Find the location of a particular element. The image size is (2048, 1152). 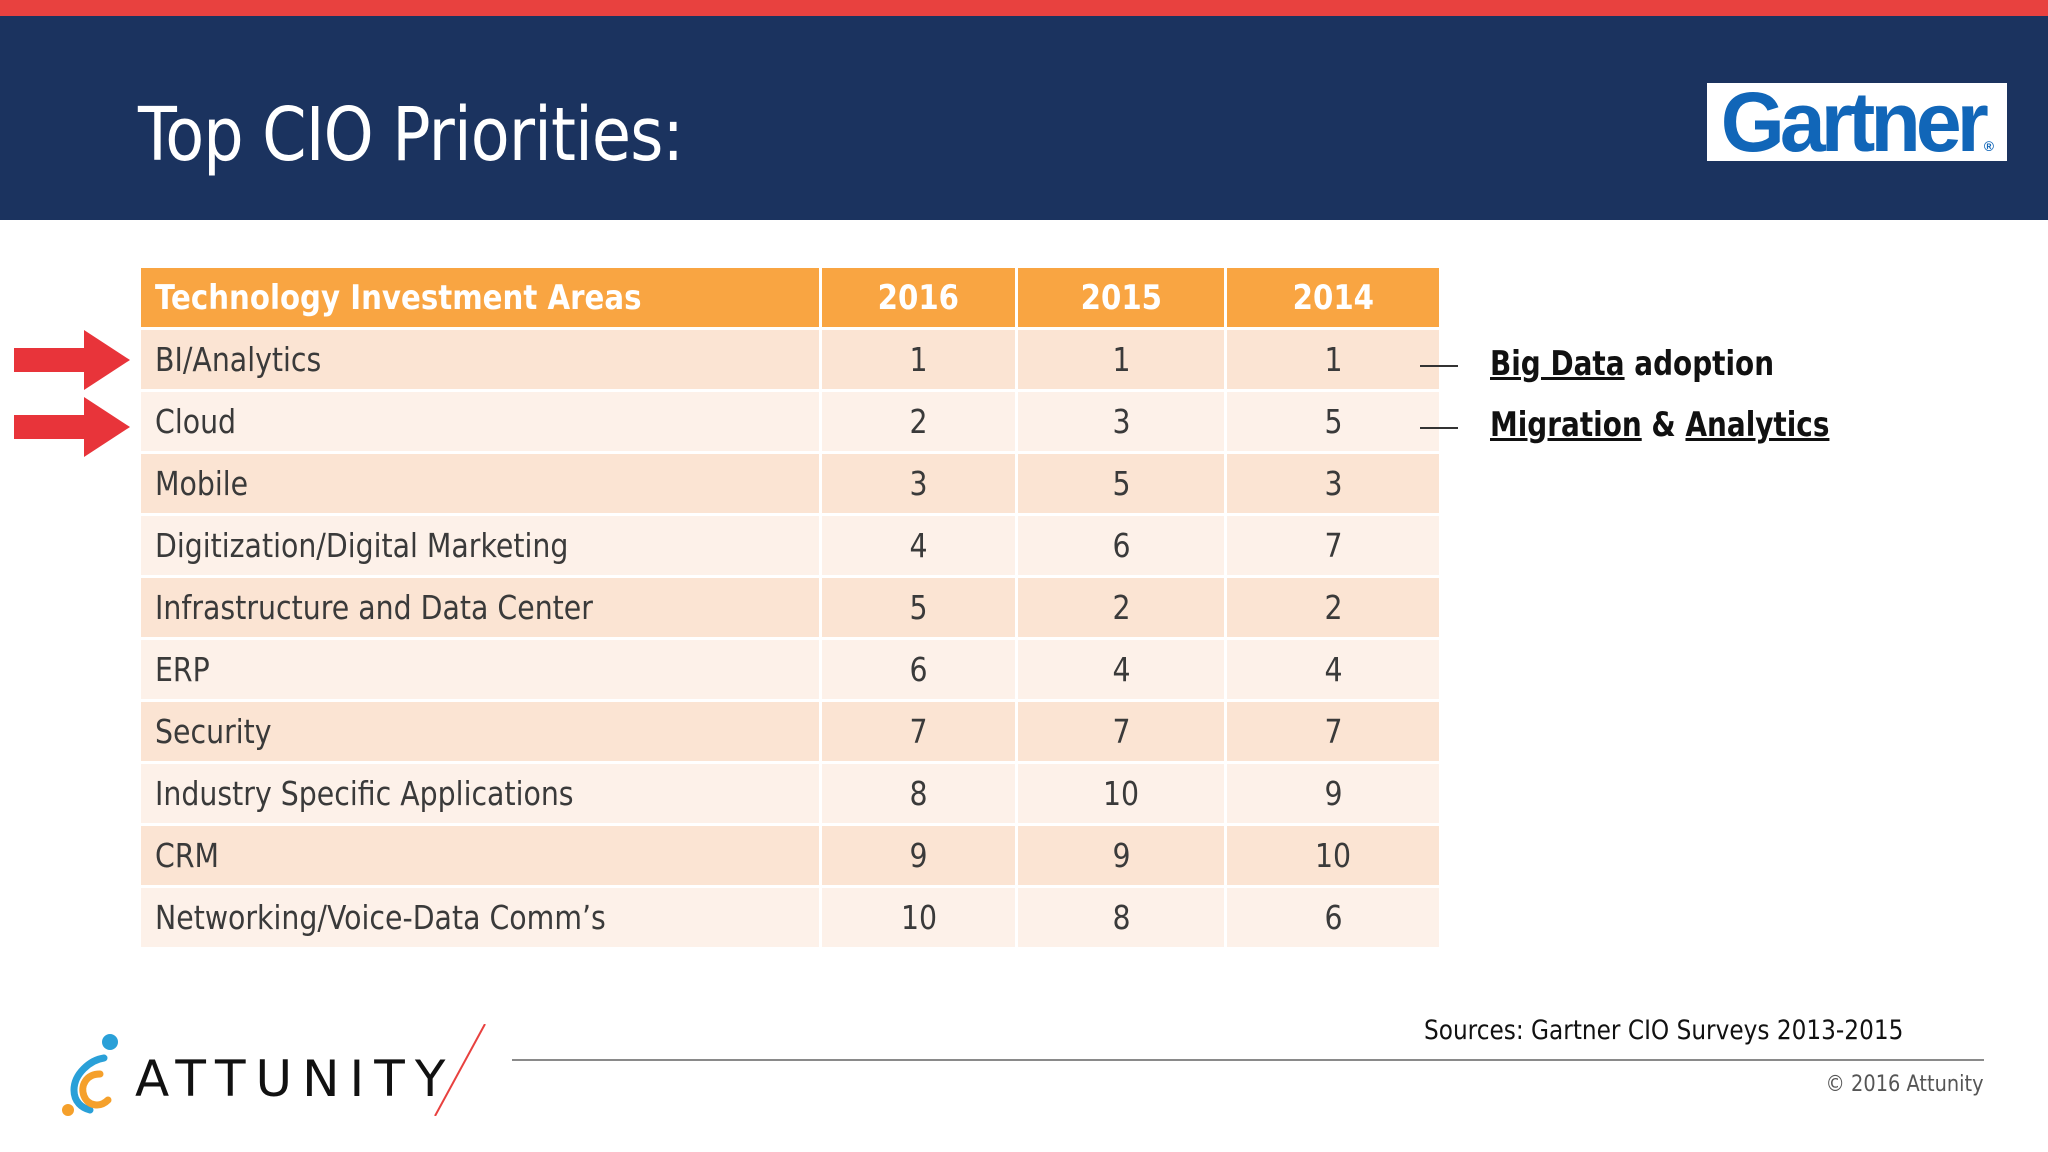

cell-area: Infrastructure and Data Center is located at coordinates (480, 607).